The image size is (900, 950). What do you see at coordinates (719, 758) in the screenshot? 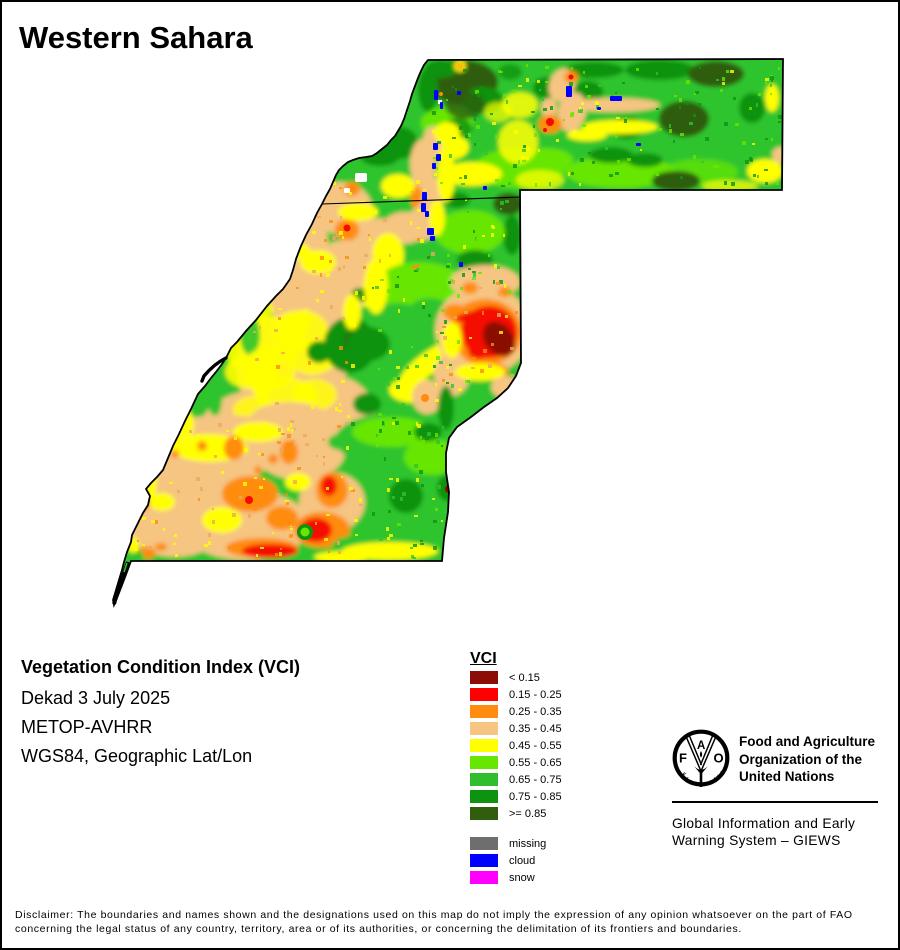
I see `svg-text: O` at bounding box center [719, 758].